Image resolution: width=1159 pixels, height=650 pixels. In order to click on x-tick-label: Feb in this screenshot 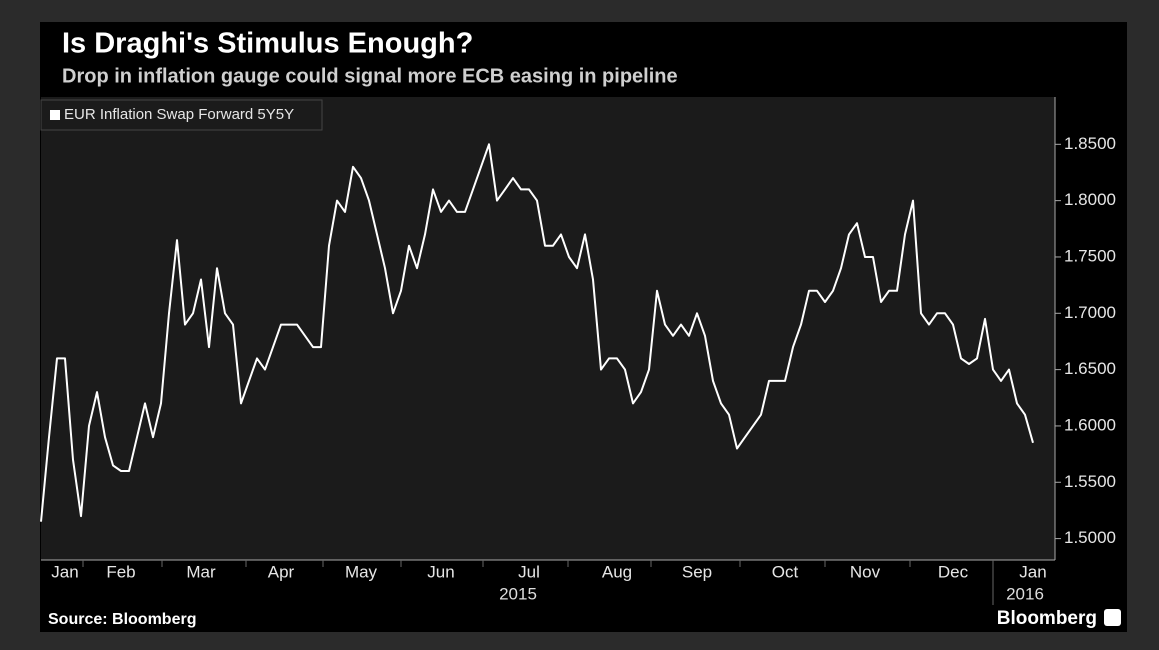, I will do `click(120, 571)`.